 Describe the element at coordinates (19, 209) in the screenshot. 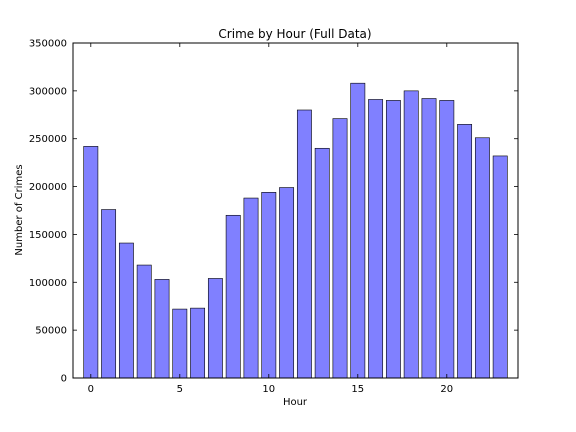

I see `y-axis-label: Number of Crimes` at that location.